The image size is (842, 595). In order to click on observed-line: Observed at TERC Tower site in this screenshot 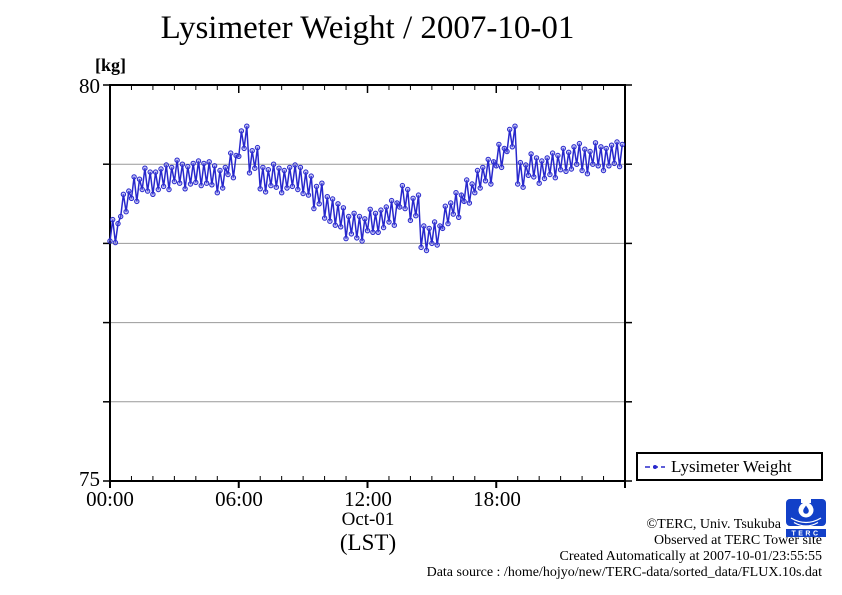, I will do `click(737, 540)`.